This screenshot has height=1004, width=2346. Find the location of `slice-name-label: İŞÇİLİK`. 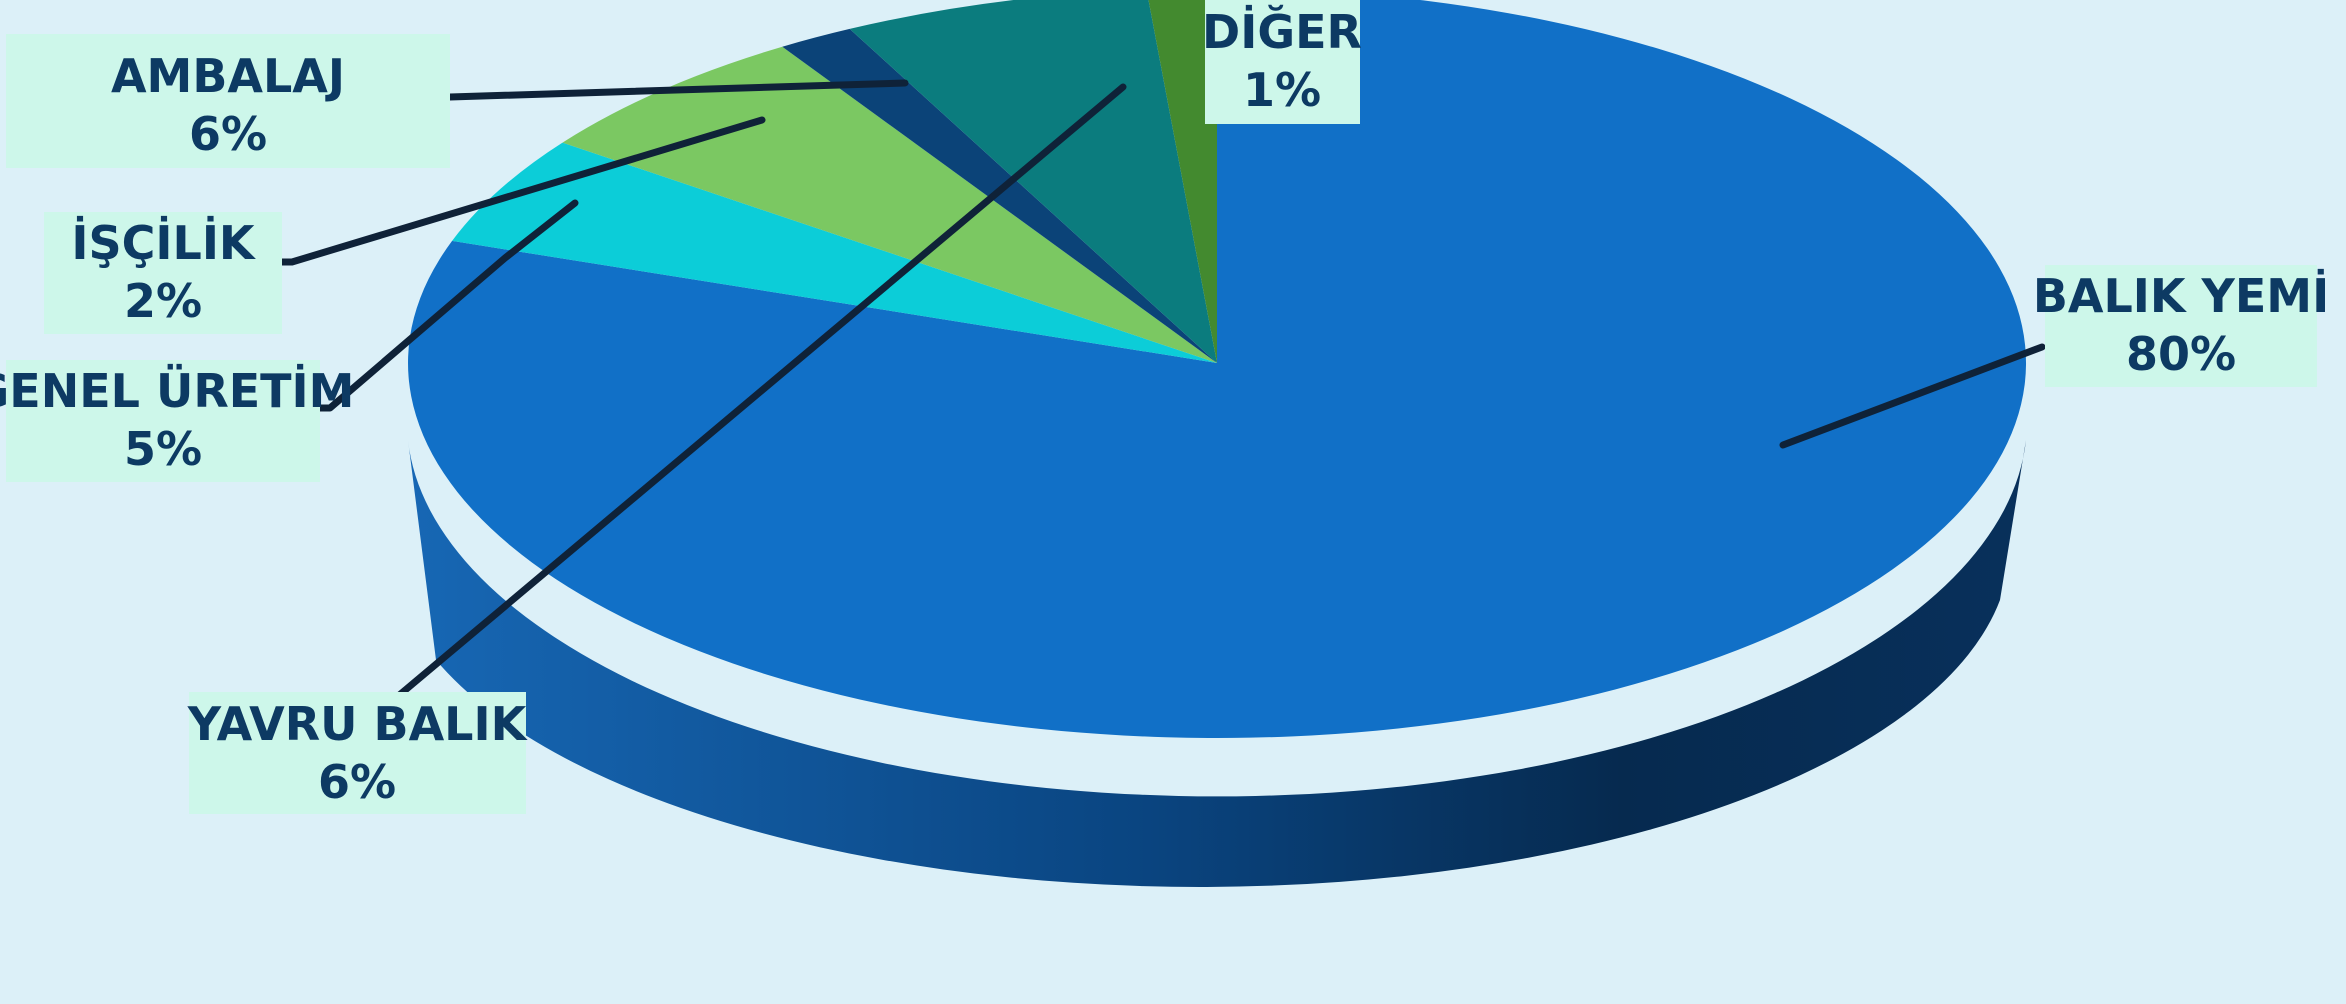

slice-name-label: İŞÇİLİK is located at coordinates (164, 243).